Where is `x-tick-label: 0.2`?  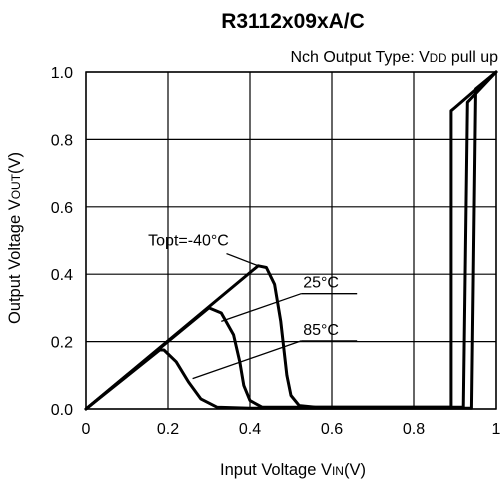 x-tick-label: 0.2 is located at coordinates (168, 429).